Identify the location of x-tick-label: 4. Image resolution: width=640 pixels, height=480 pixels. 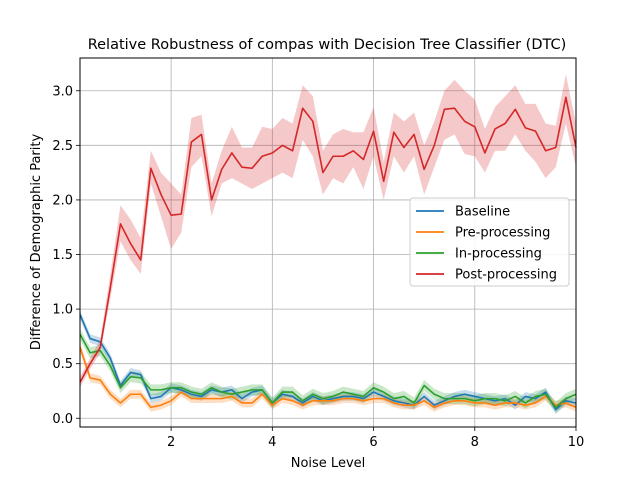
(272, 442).